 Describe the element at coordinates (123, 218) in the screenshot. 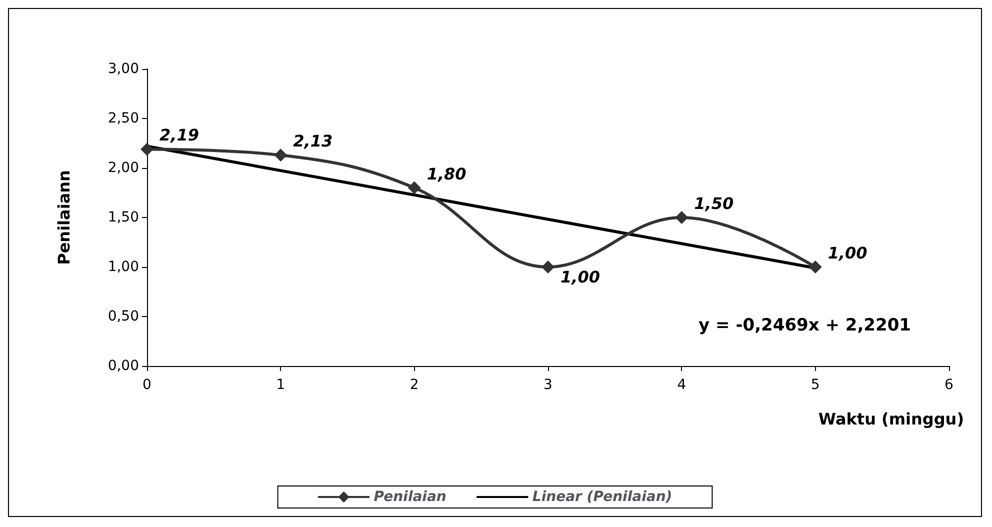

I see `y-tick-label: 1,50` at that location.